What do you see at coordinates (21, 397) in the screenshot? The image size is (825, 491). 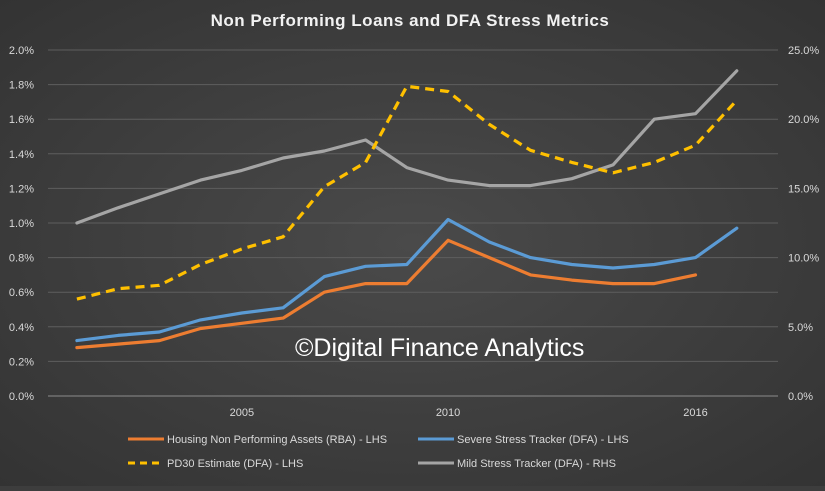 I see `left-tick-label: 0.0%` at bounding box center [21, 397].